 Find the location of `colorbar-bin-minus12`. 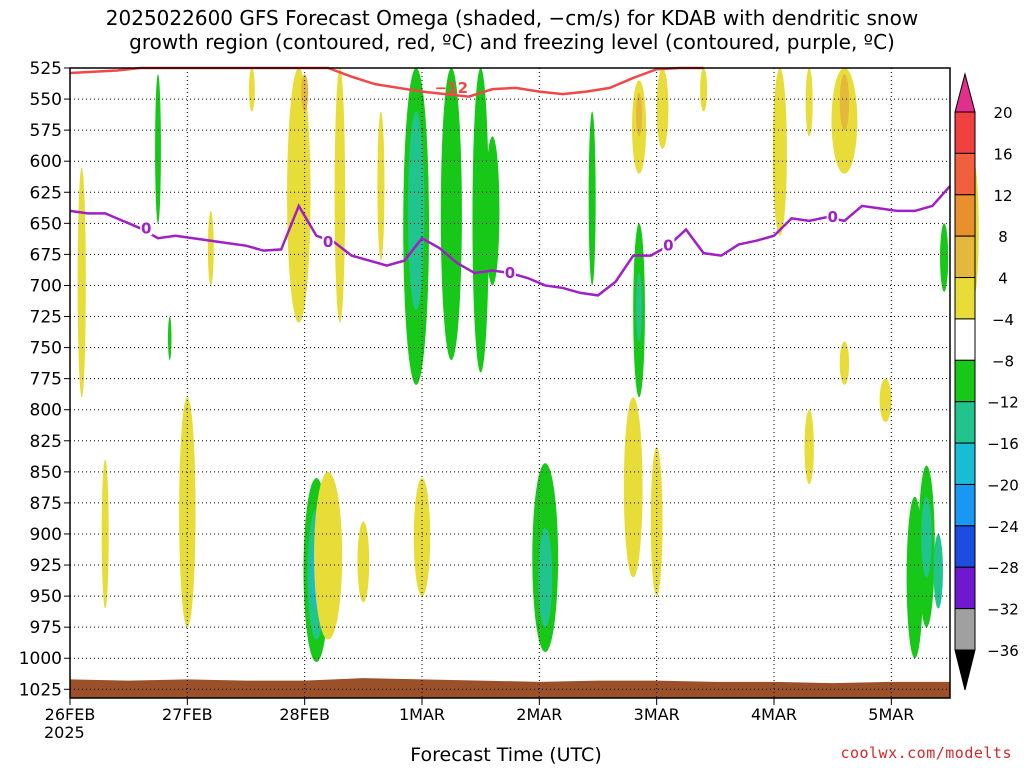

colorbar-bin-minus12 is located at coordinates (965, 422).